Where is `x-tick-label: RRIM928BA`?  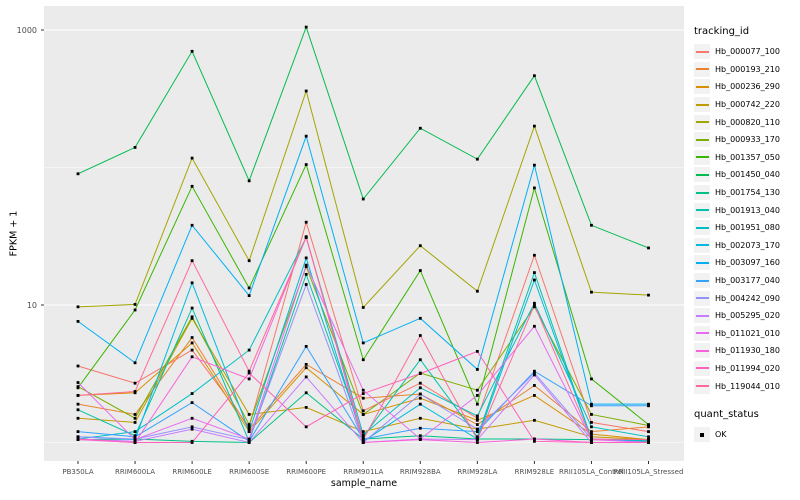 x-tick-label: RRIM928BA is located at coordinates (420, 472).